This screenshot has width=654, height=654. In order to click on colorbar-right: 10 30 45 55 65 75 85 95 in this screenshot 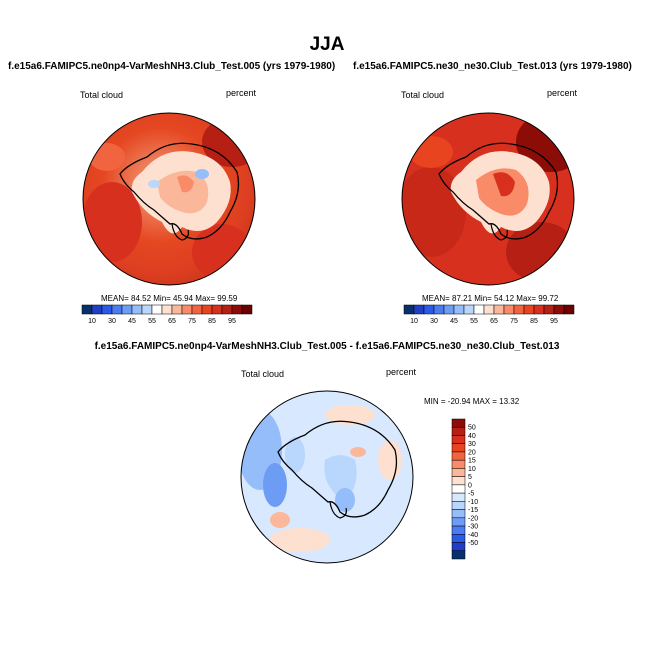, I will do `click(489, 314)`.